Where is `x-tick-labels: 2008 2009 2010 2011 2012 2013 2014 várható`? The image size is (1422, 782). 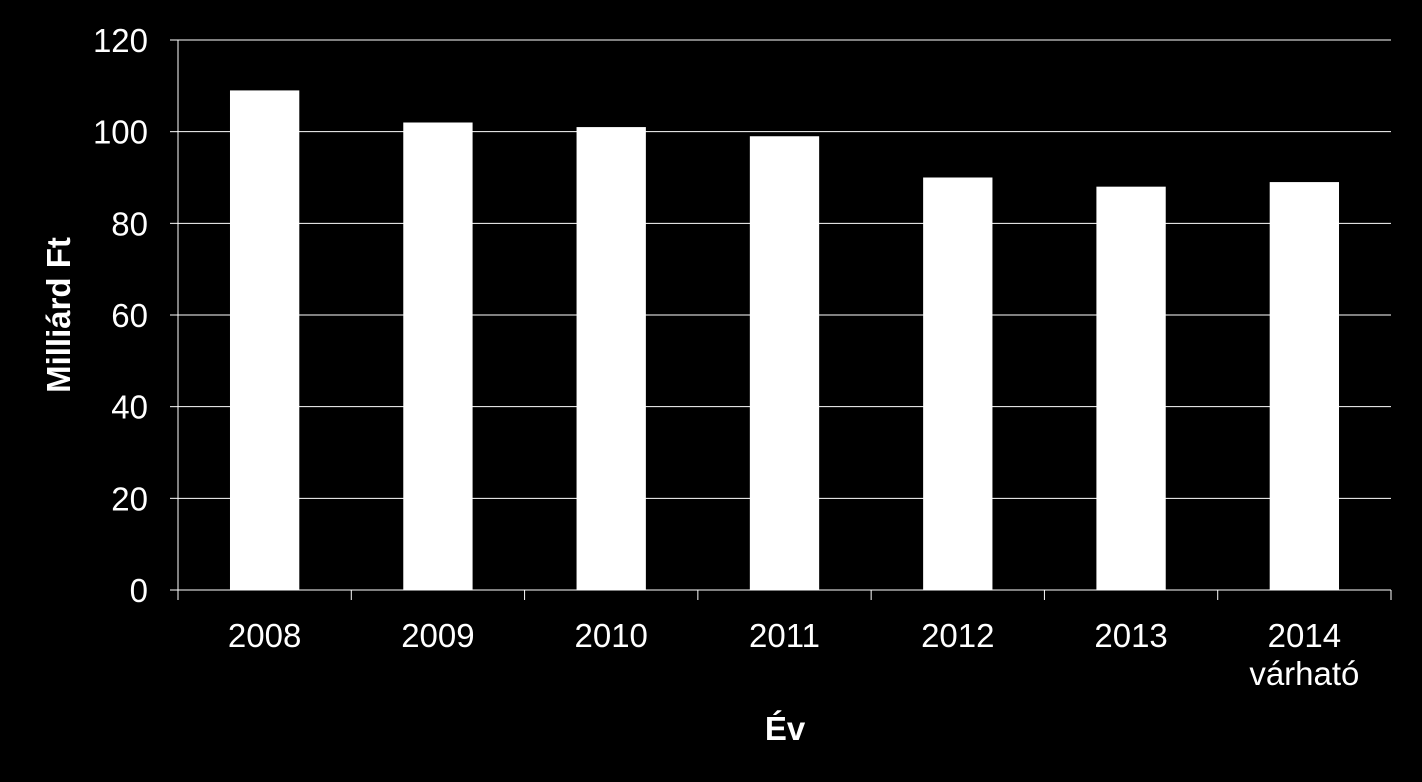
x-tick-labels: 2008 2009 2010 2011 2012 2013 2014 várható is located at coordinates (793, 654).